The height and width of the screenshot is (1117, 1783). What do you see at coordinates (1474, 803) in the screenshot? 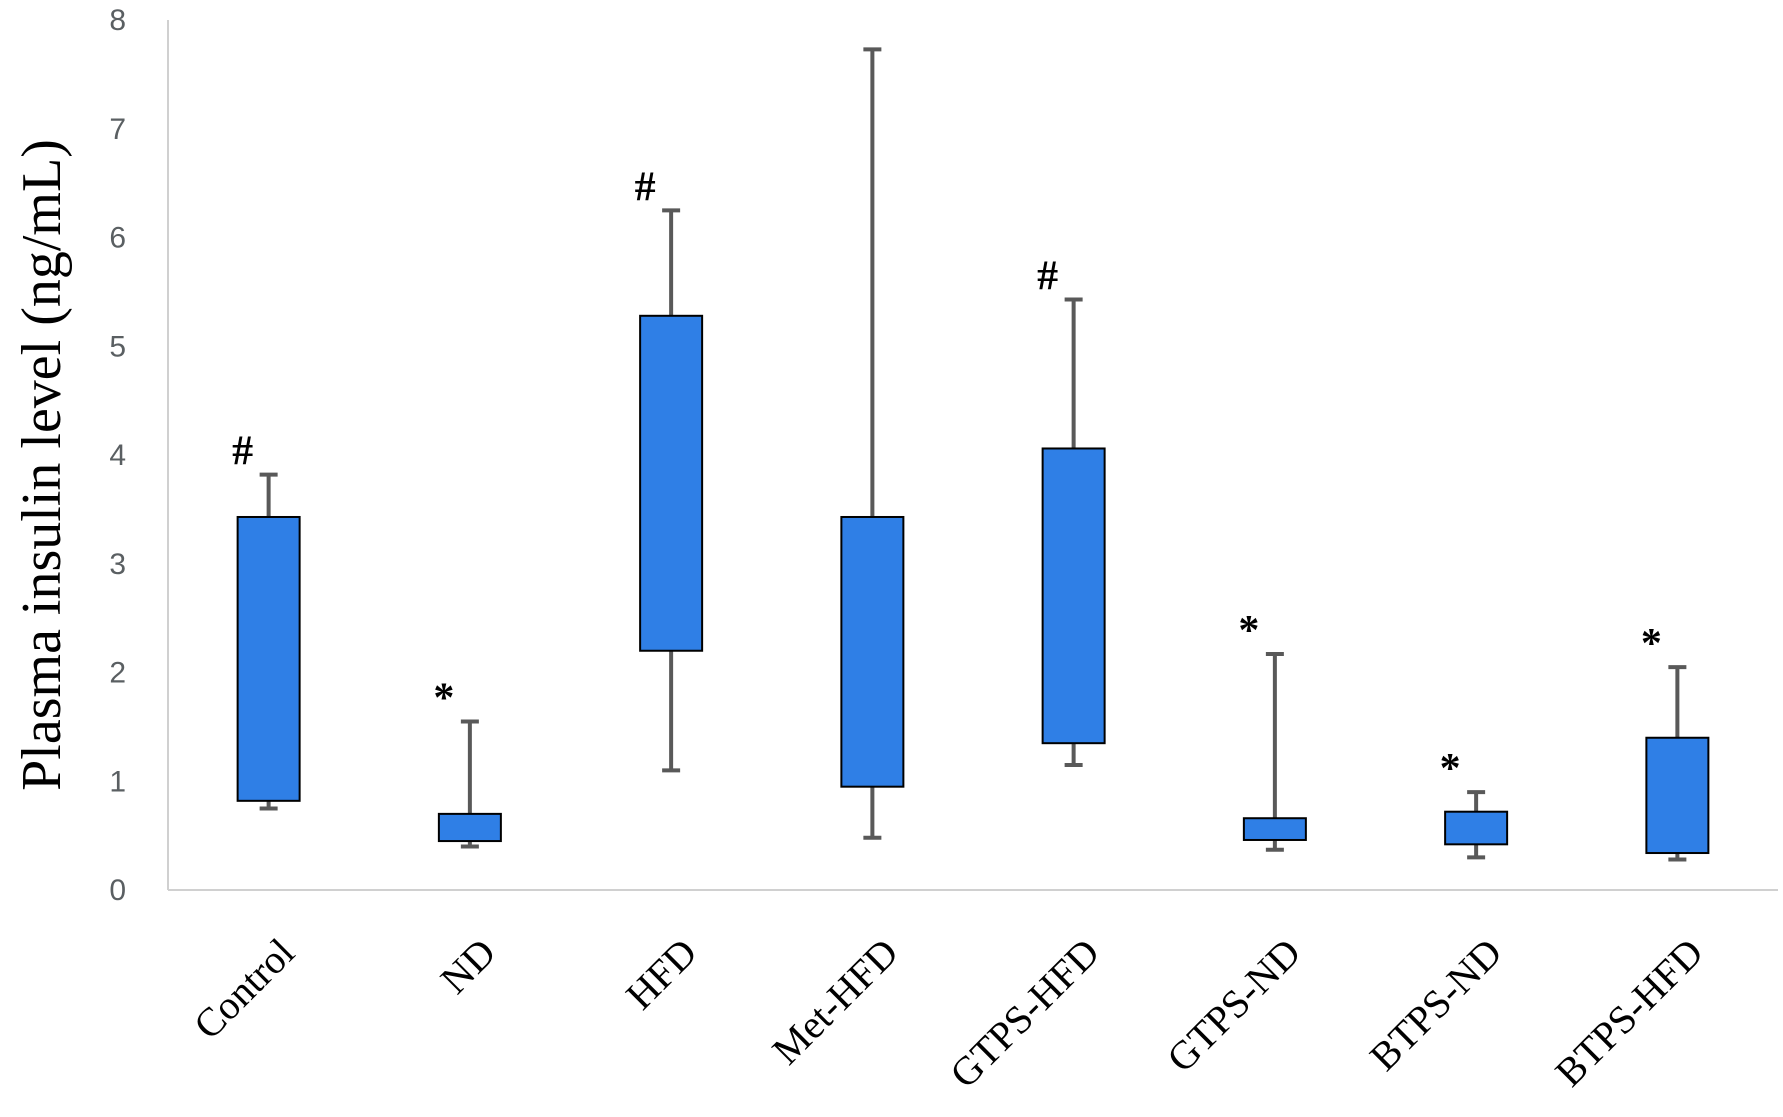
I see `box-btps-nd: *` at bounding box center [1474, 803].